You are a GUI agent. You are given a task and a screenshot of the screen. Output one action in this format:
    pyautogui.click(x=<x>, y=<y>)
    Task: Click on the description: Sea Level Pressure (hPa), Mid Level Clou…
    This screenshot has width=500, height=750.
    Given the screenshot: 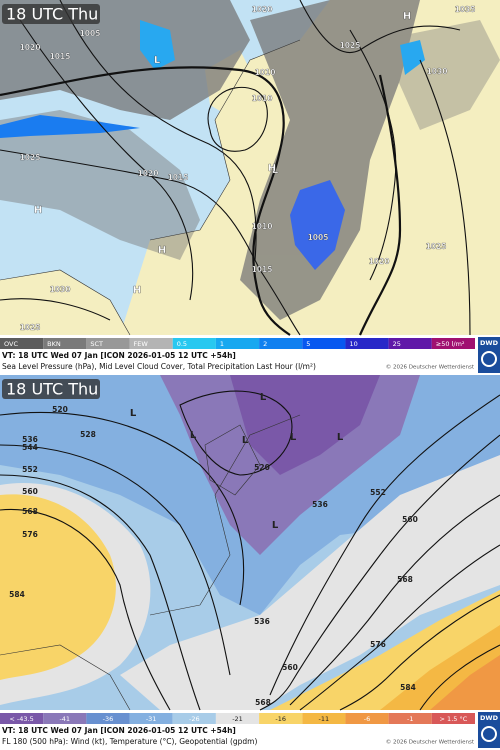 What is the action you would take?
    pyautogui.click(x=159, y=366)
    